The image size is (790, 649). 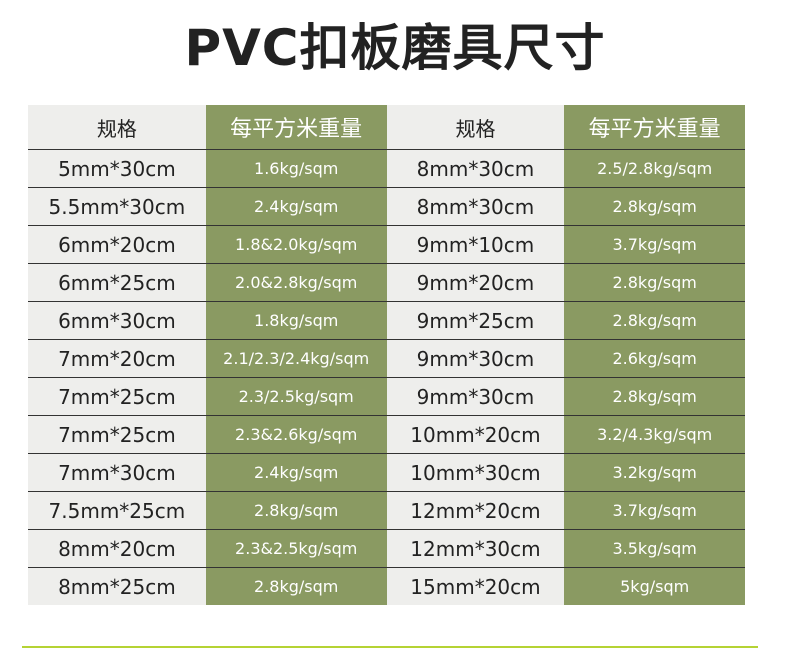 What do you see at coordinates (117, 244) in the screenshot?
I see `spec-cell: 6mm*20cm` at bounding box center [117, 244].